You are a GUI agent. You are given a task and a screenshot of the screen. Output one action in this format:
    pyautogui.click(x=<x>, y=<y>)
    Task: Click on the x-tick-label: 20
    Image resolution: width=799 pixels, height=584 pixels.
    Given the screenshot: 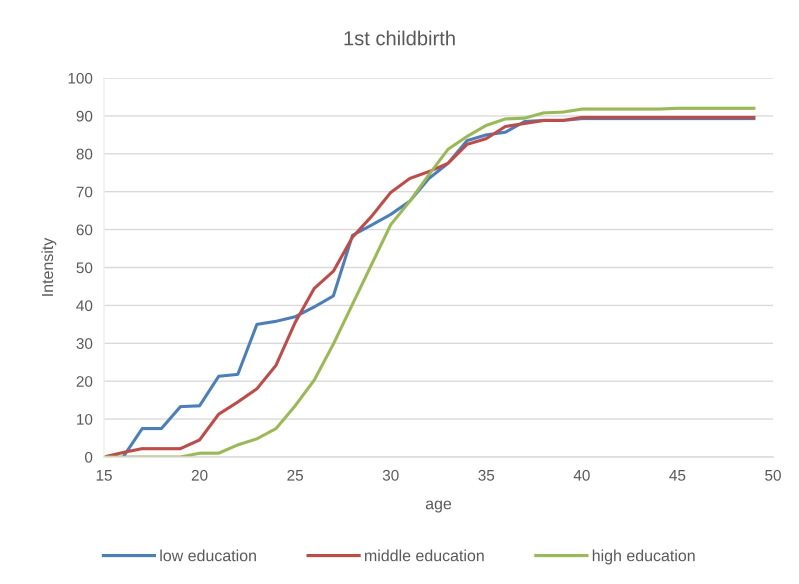 What is the action you would take?
    pyautogui.click(x=200, y=475)
    